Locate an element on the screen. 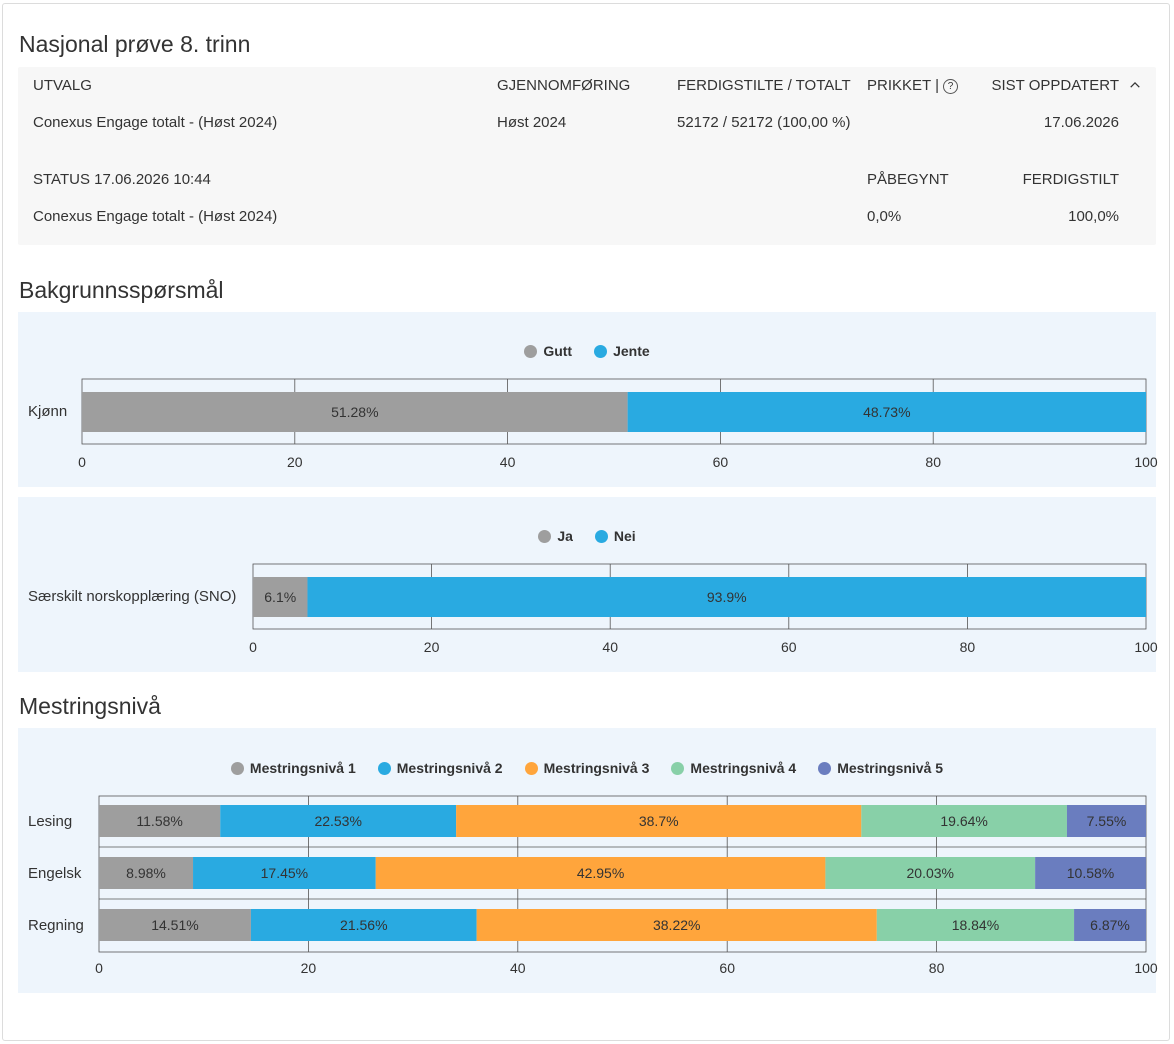 The height and width of the screenshot is (1044, 1174). header-prikket: PRIKKET |? is located at coordinates (912, 85).